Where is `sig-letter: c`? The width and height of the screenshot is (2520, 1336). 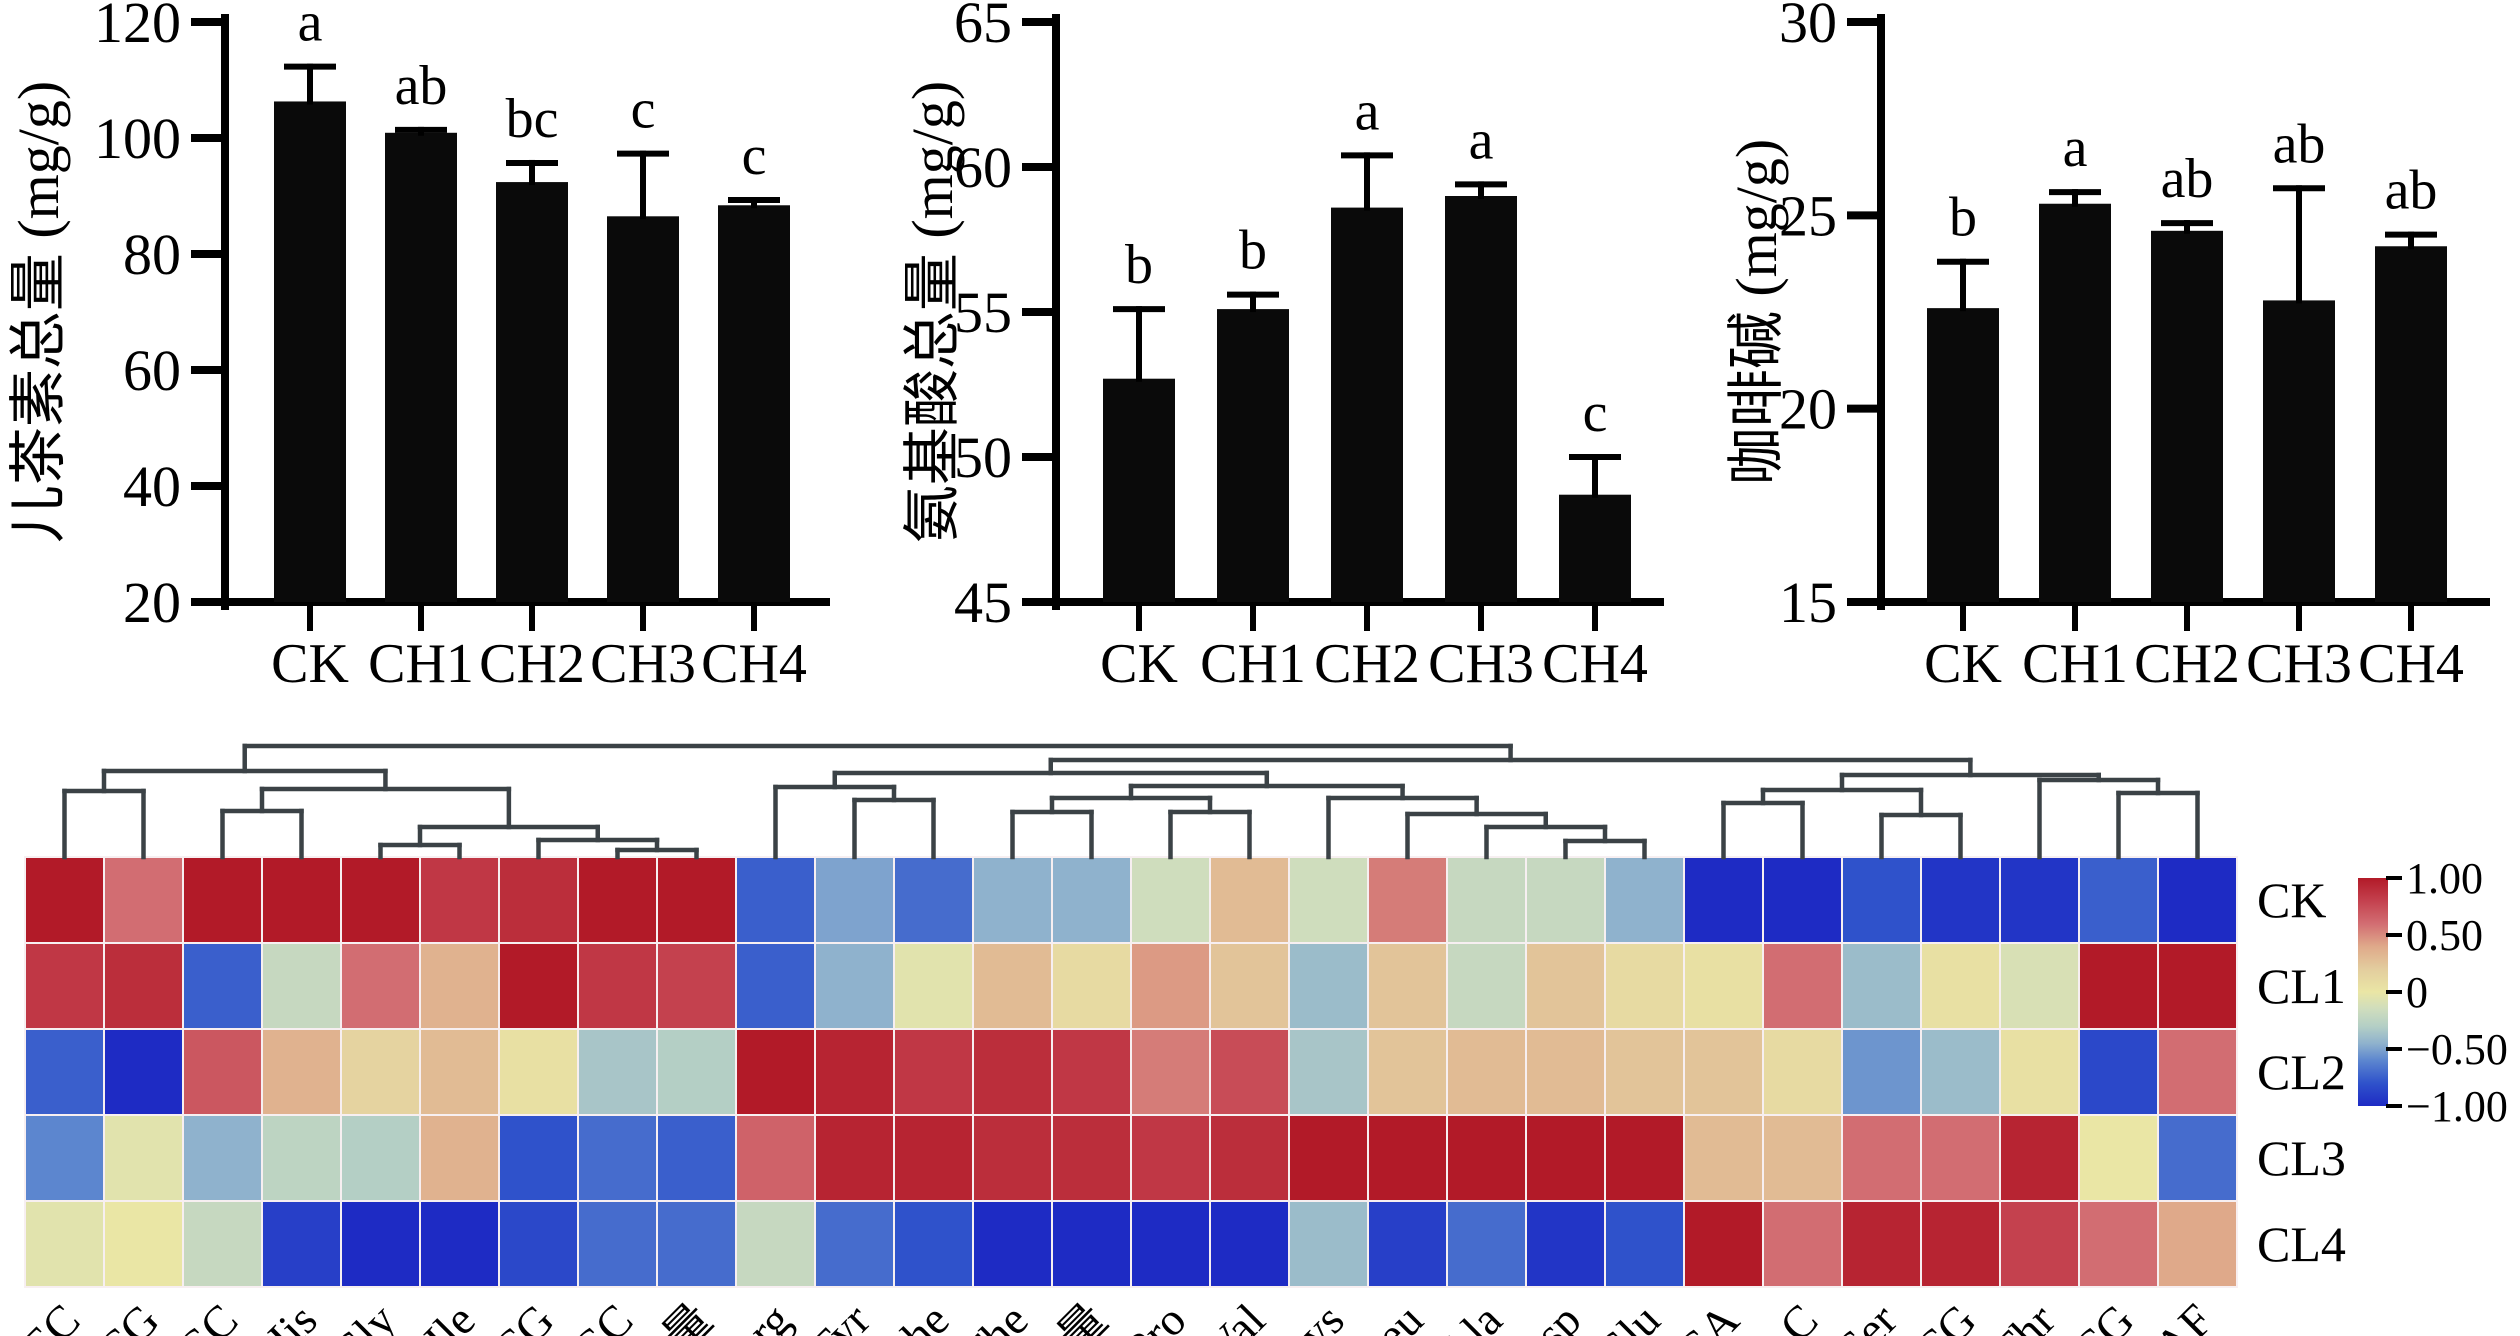
sig-letter: c is located at coordinates (1595, 413).